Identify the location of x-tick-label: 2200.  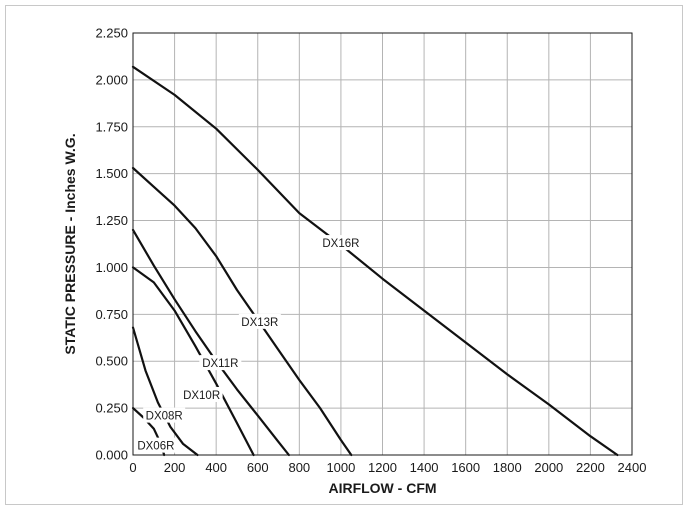
(590, 467).